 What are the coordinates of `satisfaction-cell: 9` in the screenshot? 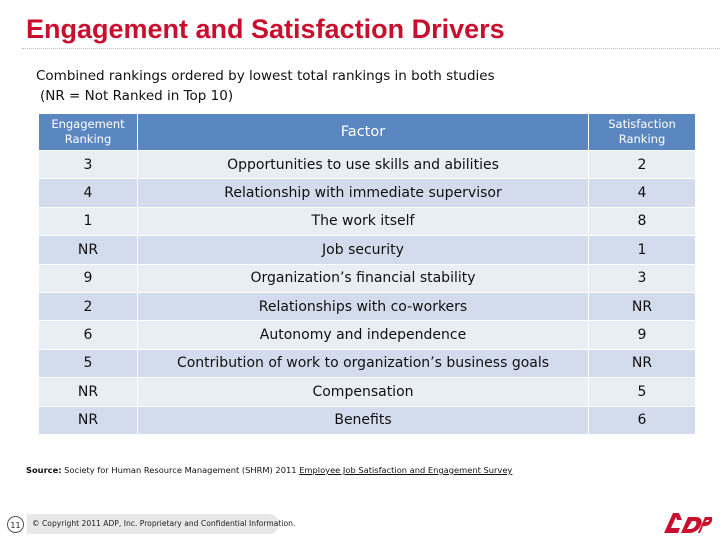 It's located at (642, 335).